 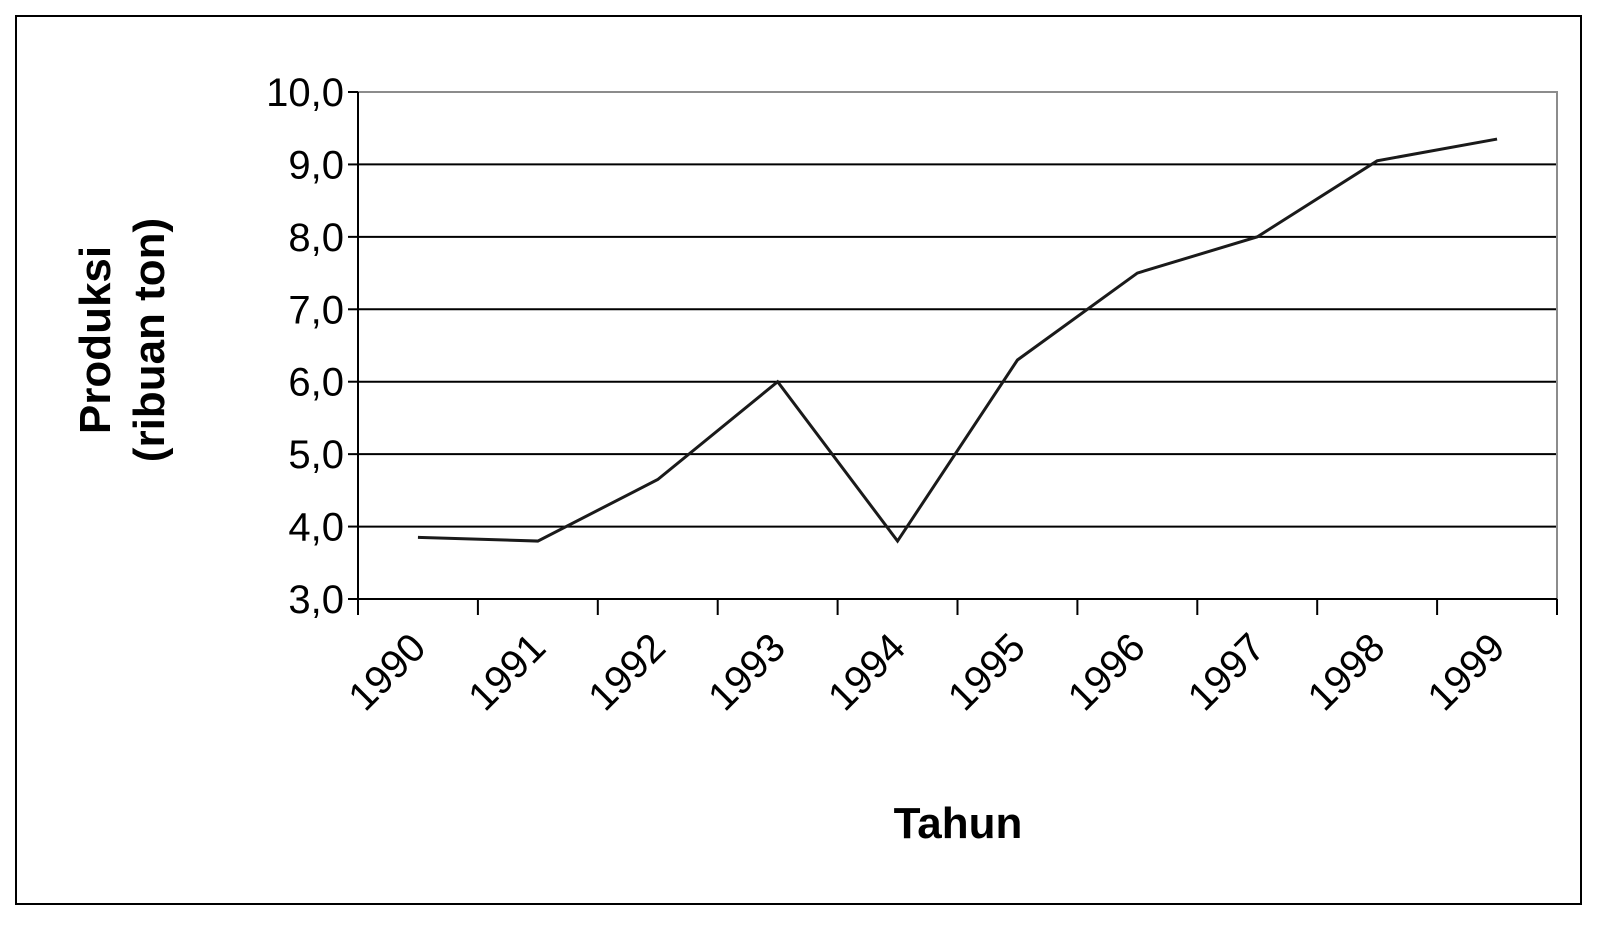 I want to click on y-tick-label-2: 5,0, so click(x=316, y=455).